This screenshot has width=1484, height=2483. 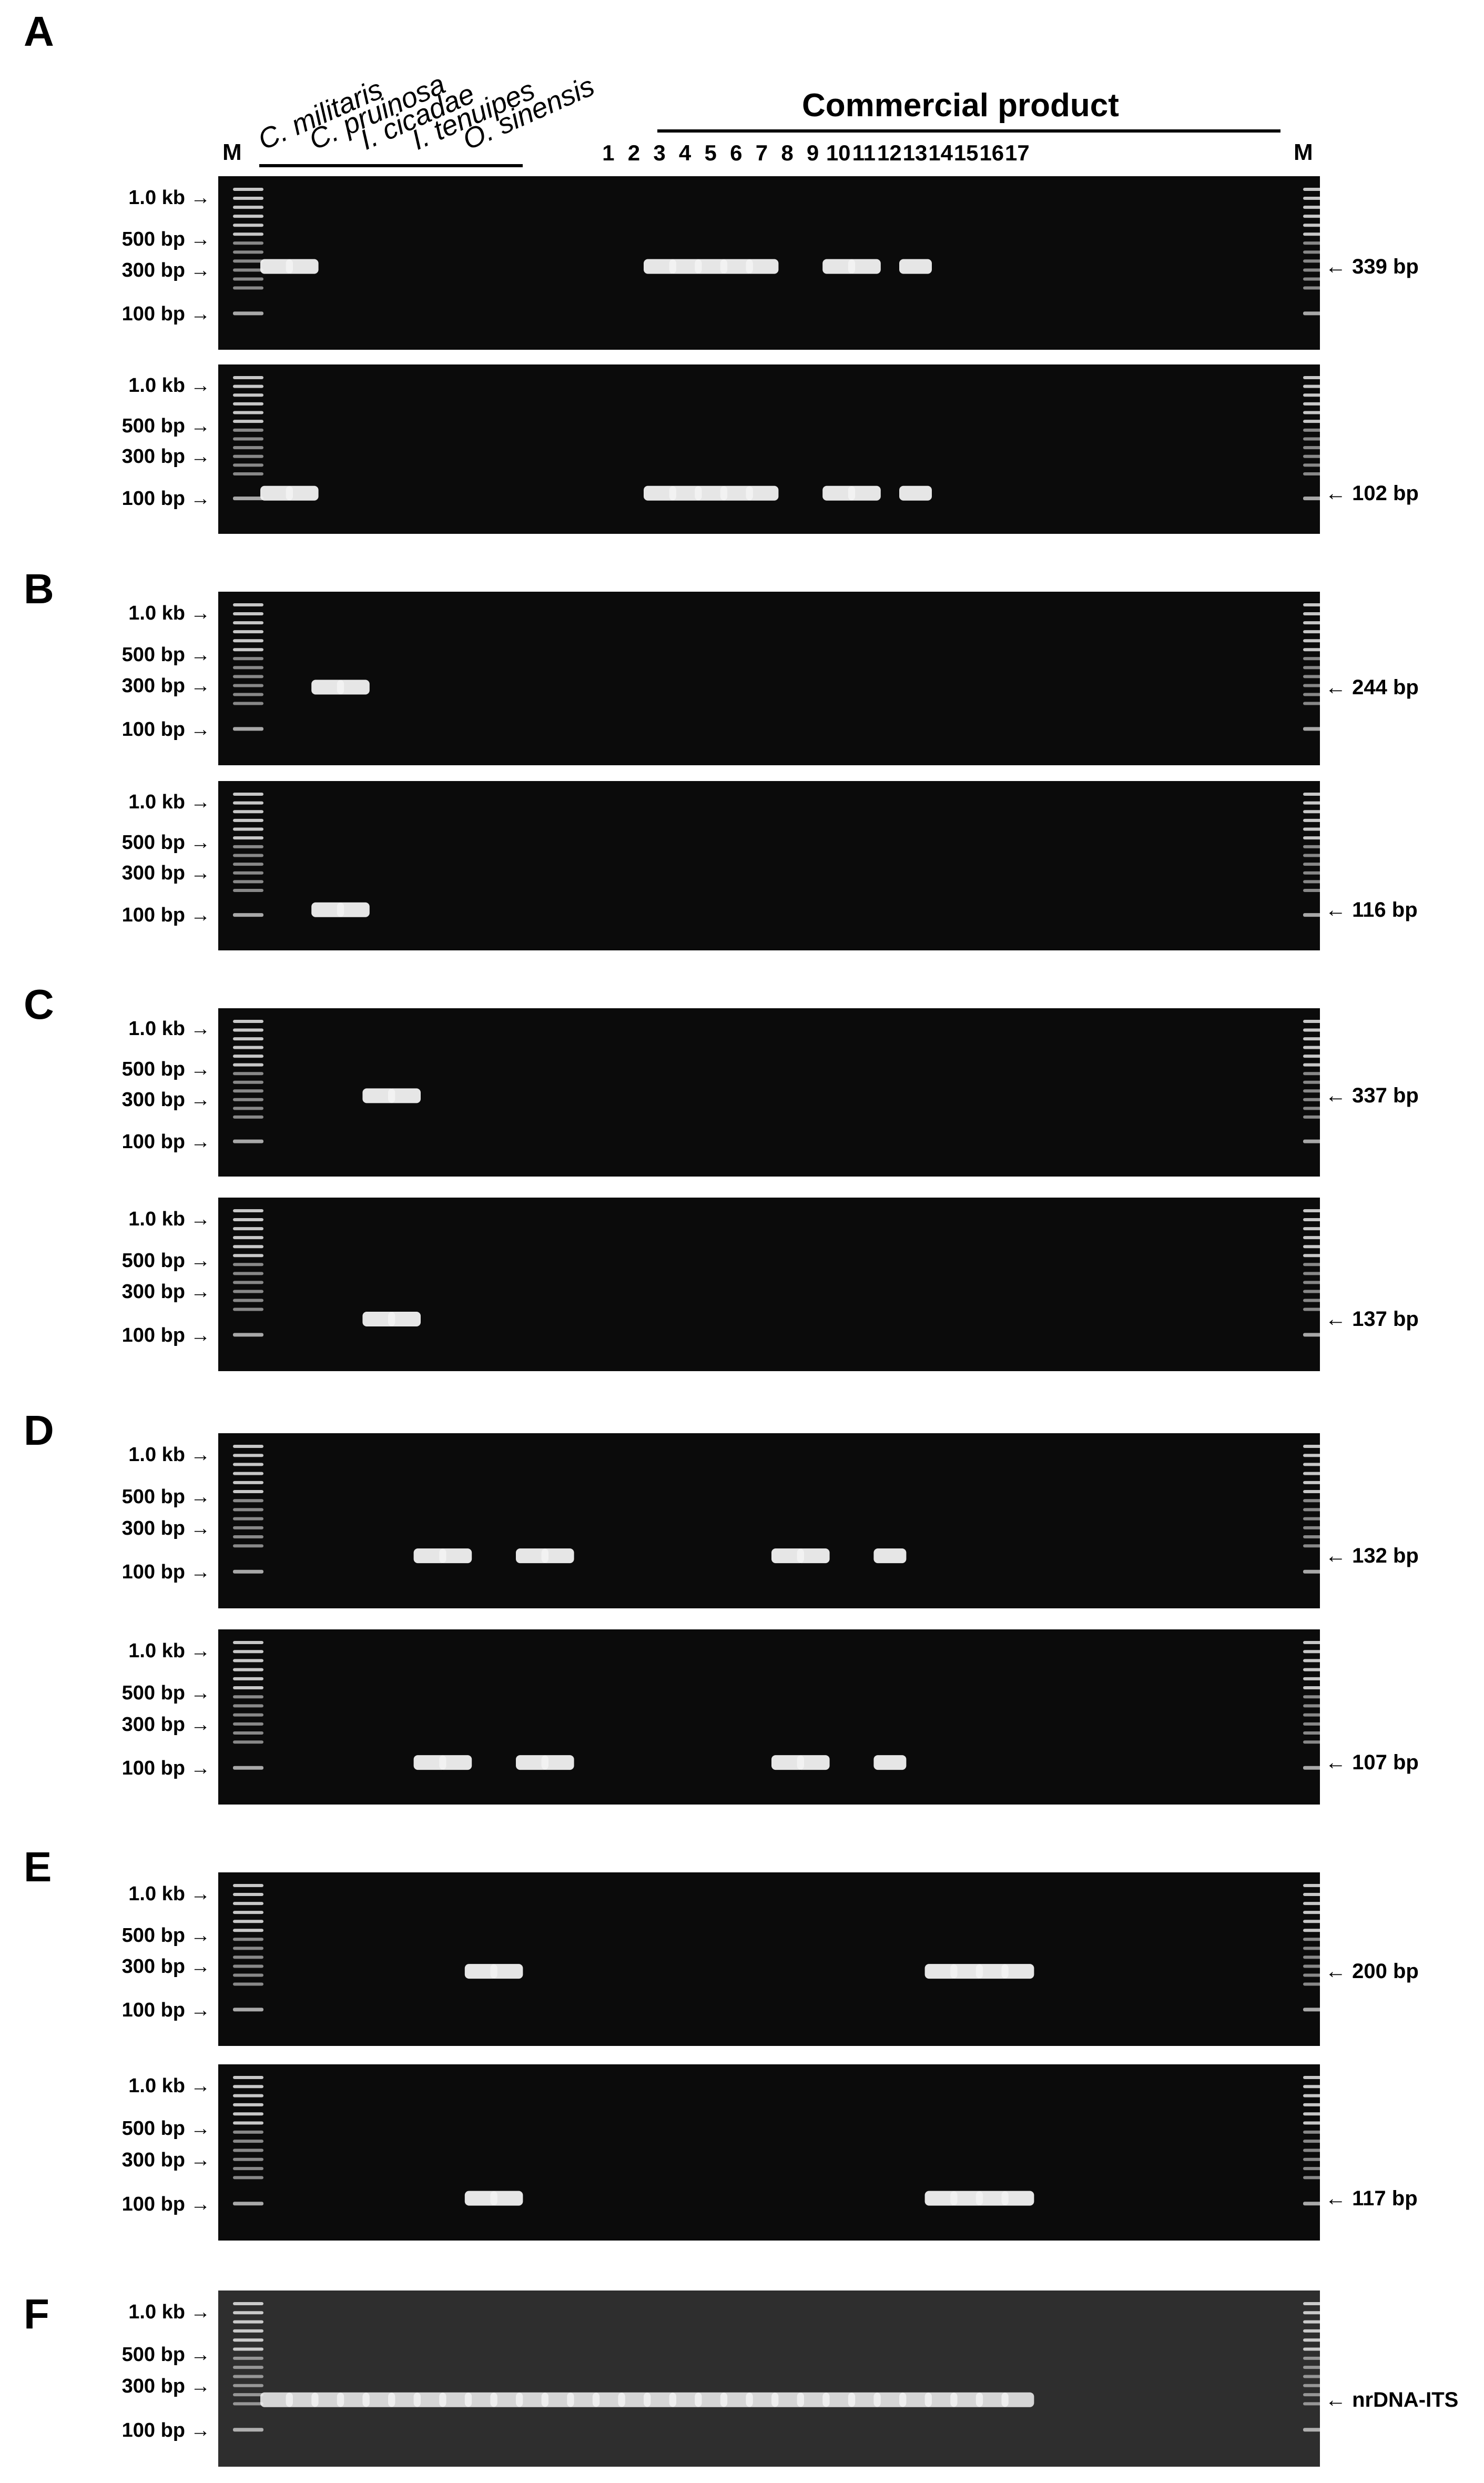 I want to click on panel-letter: D, so click(x=39, y=1430).